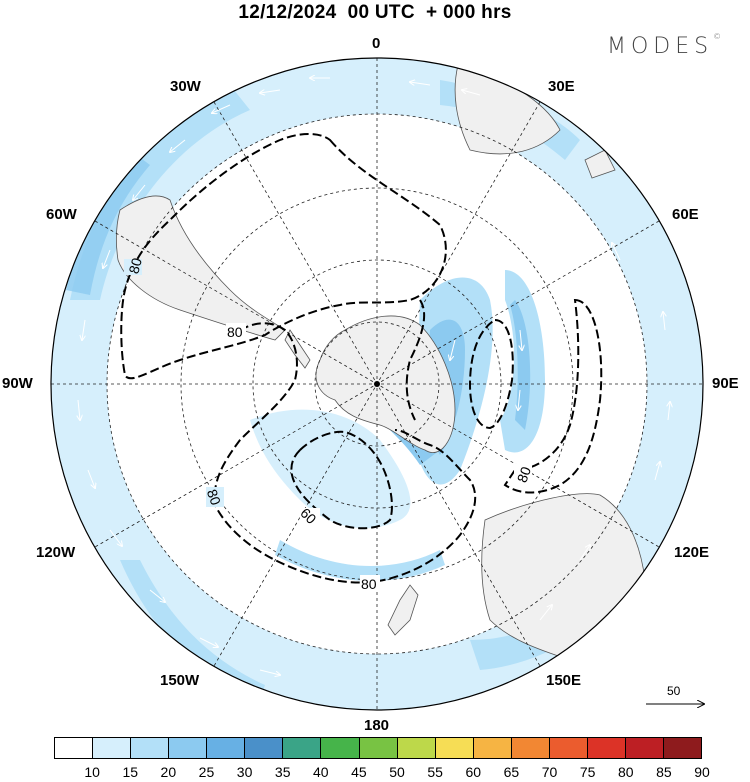 Image resolution: width=750 pixels, height=782 pixels. Describe the element at coordinates (674, 691) in the screenshot. I see `reference-vector-label: 50` at that location.